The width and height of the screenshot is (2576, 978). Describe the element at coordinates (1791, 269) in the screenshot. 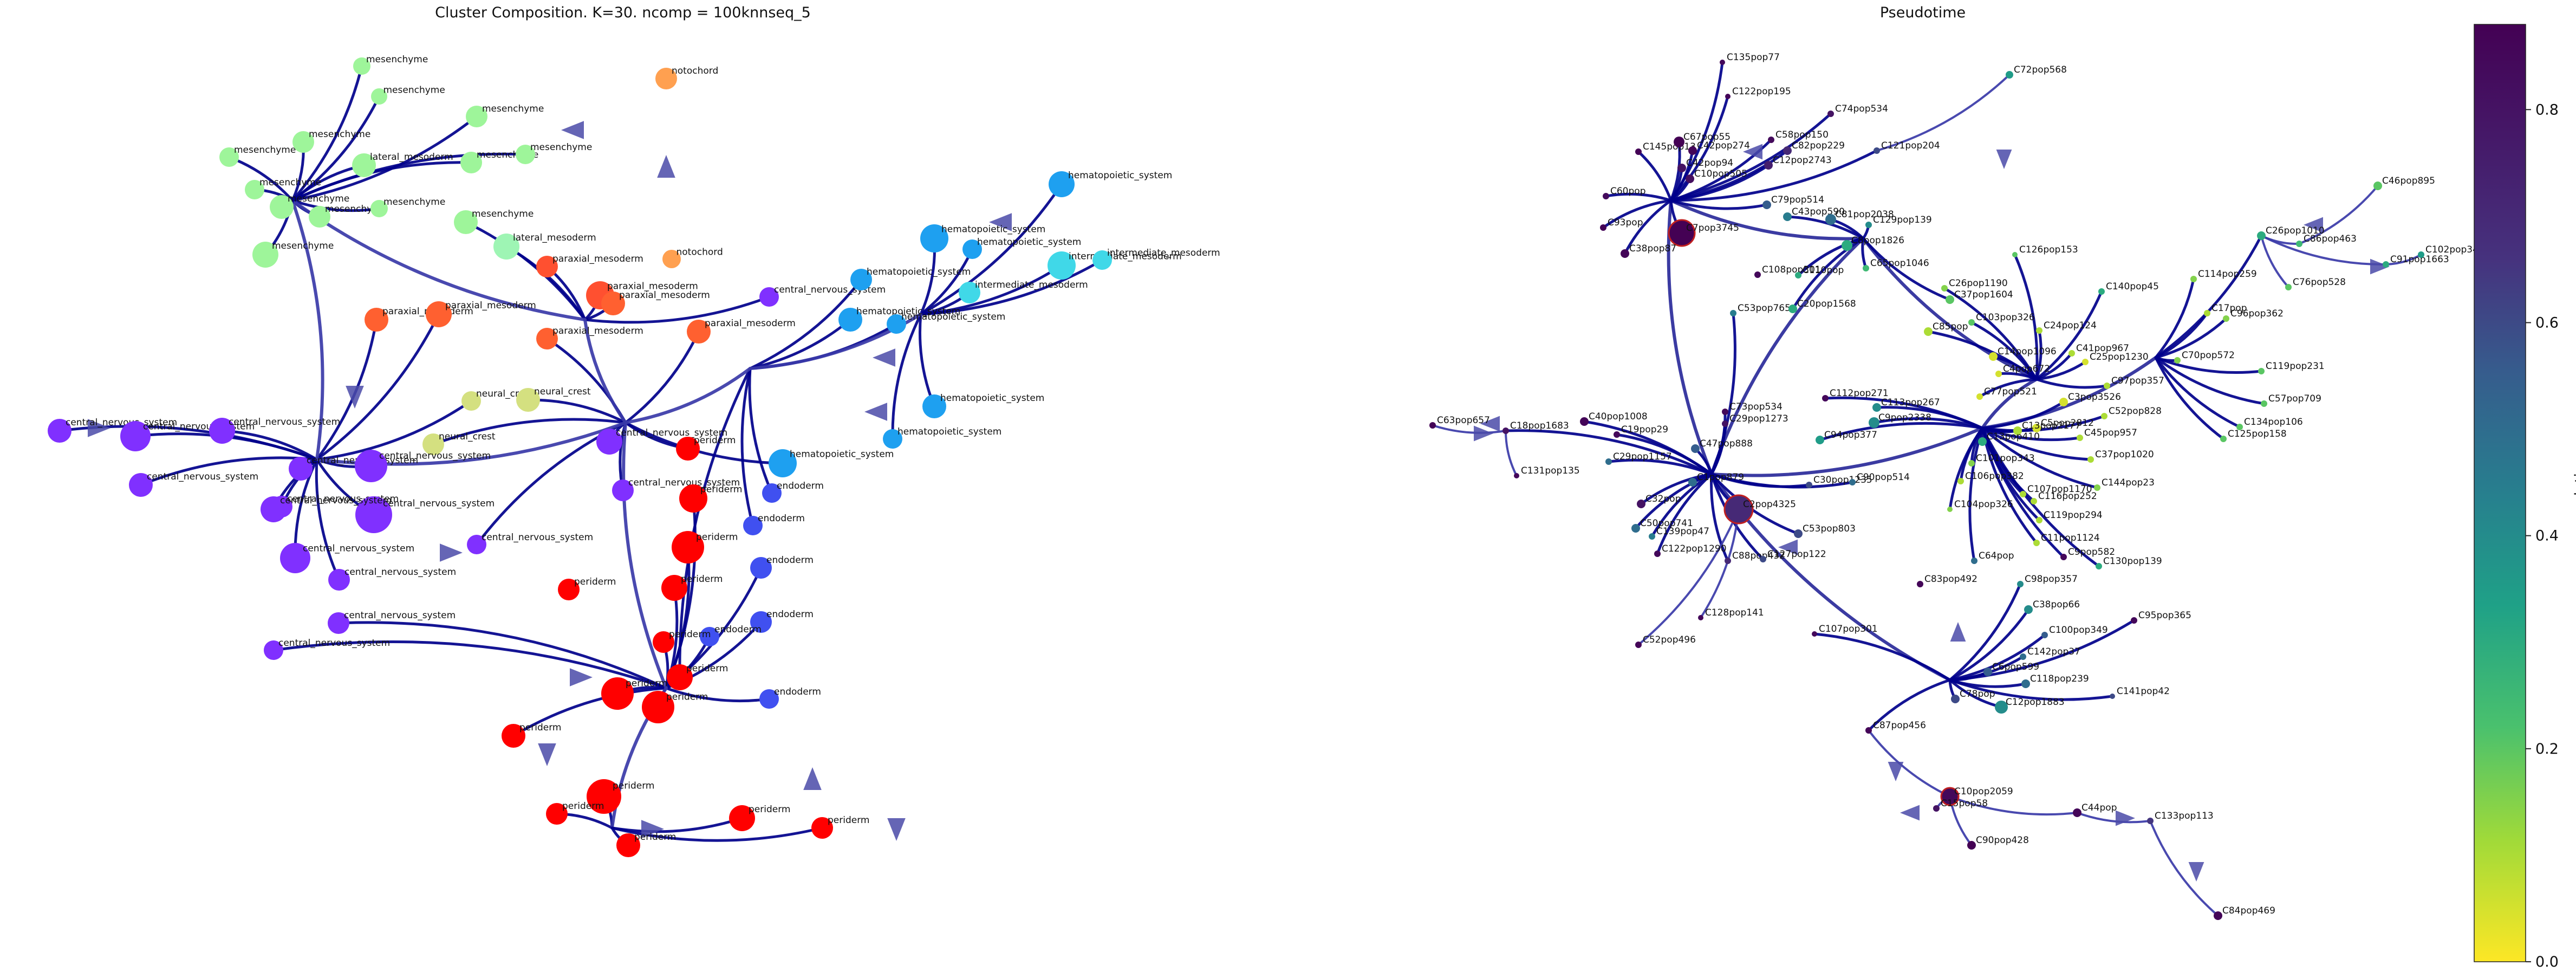

I see `pseudotime-node-label: C108pop301` at that location.